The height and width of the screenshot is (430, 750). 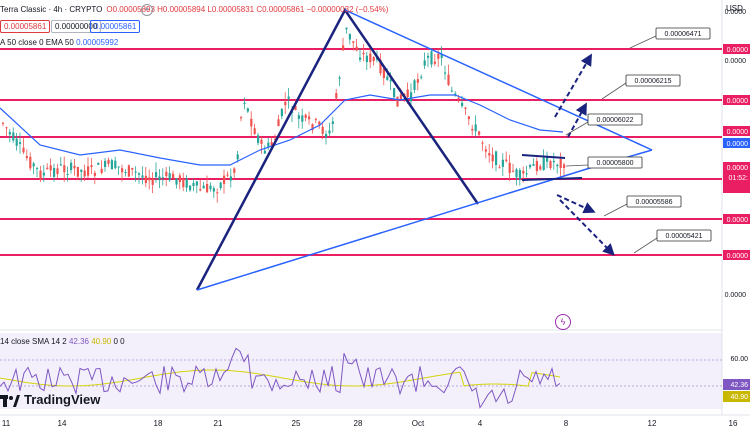 What do you see at coordinates (59, 42) in the screenshot?
I see `ema-legend: A 50 close 0 EMA 50 0.00005992` at bounding box center [59, 42].